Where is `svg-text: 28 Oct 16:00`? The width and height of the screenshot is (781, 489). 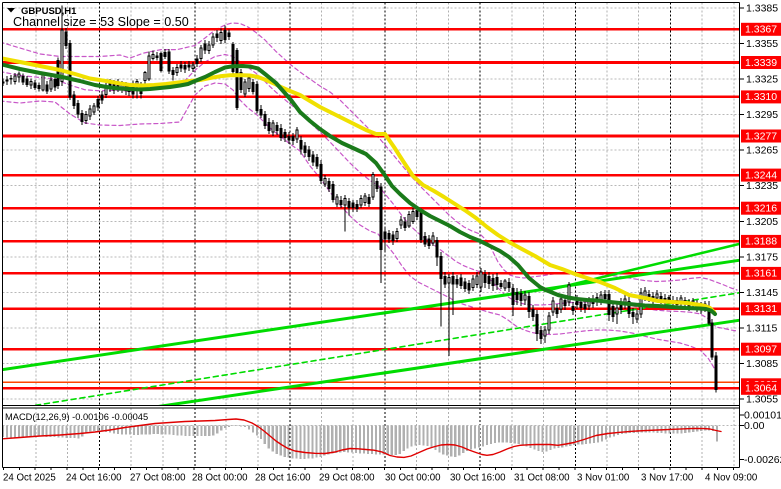 svg-text: 28 Oct 16:00 is located at coordinates (283, 478).